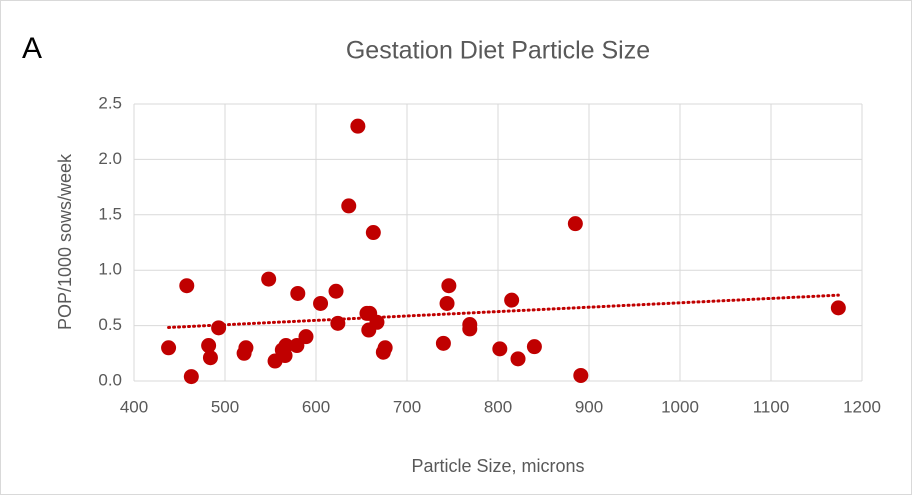 Image resolution: width=912 pixels, height=500 pixels. I want to click on x-tick-label: 900, so click(589, 406).